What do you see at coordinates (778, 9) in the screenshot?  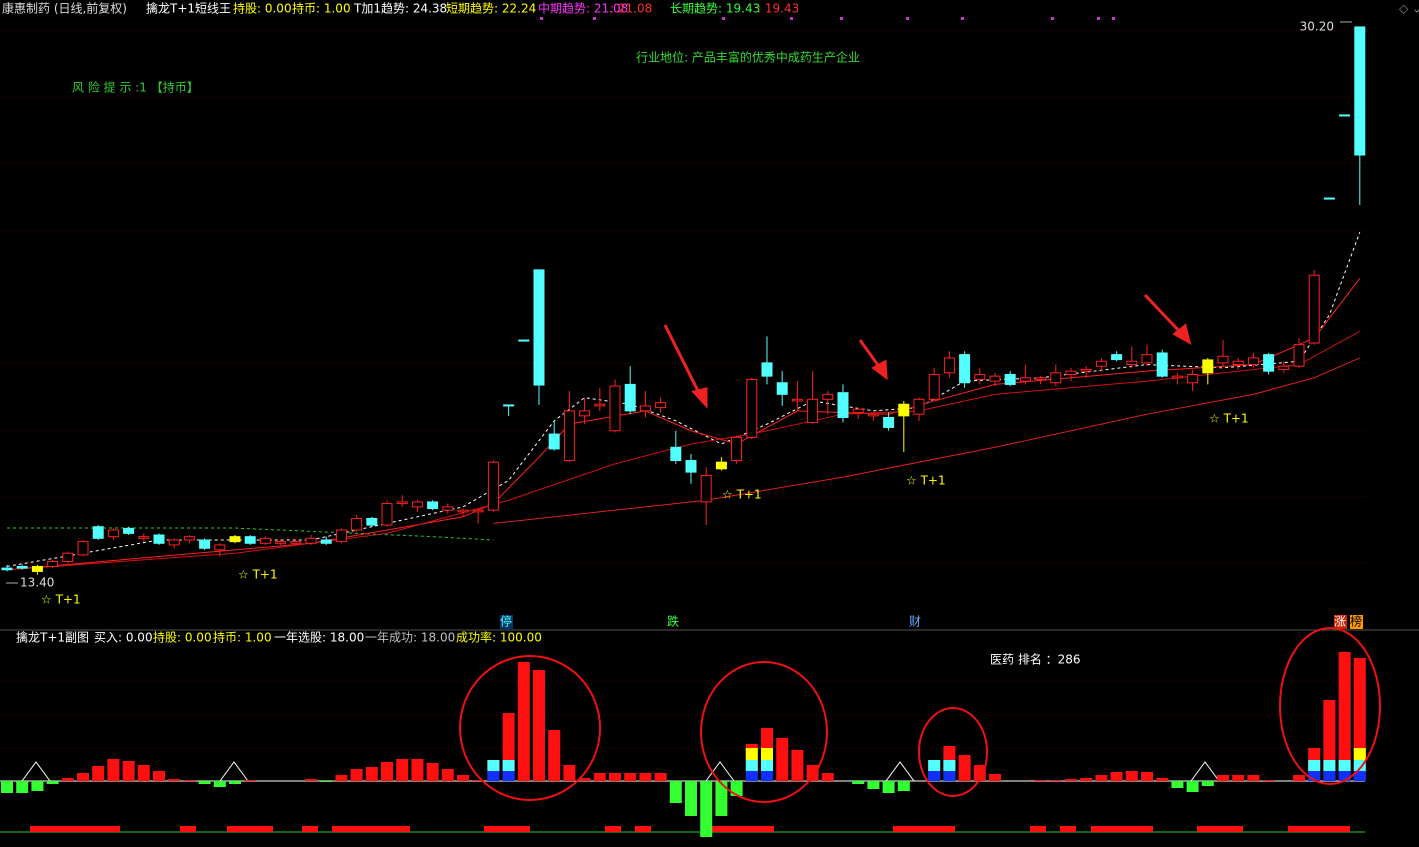 I see `indicator: : 19.43` at bounding box center [778, 9].